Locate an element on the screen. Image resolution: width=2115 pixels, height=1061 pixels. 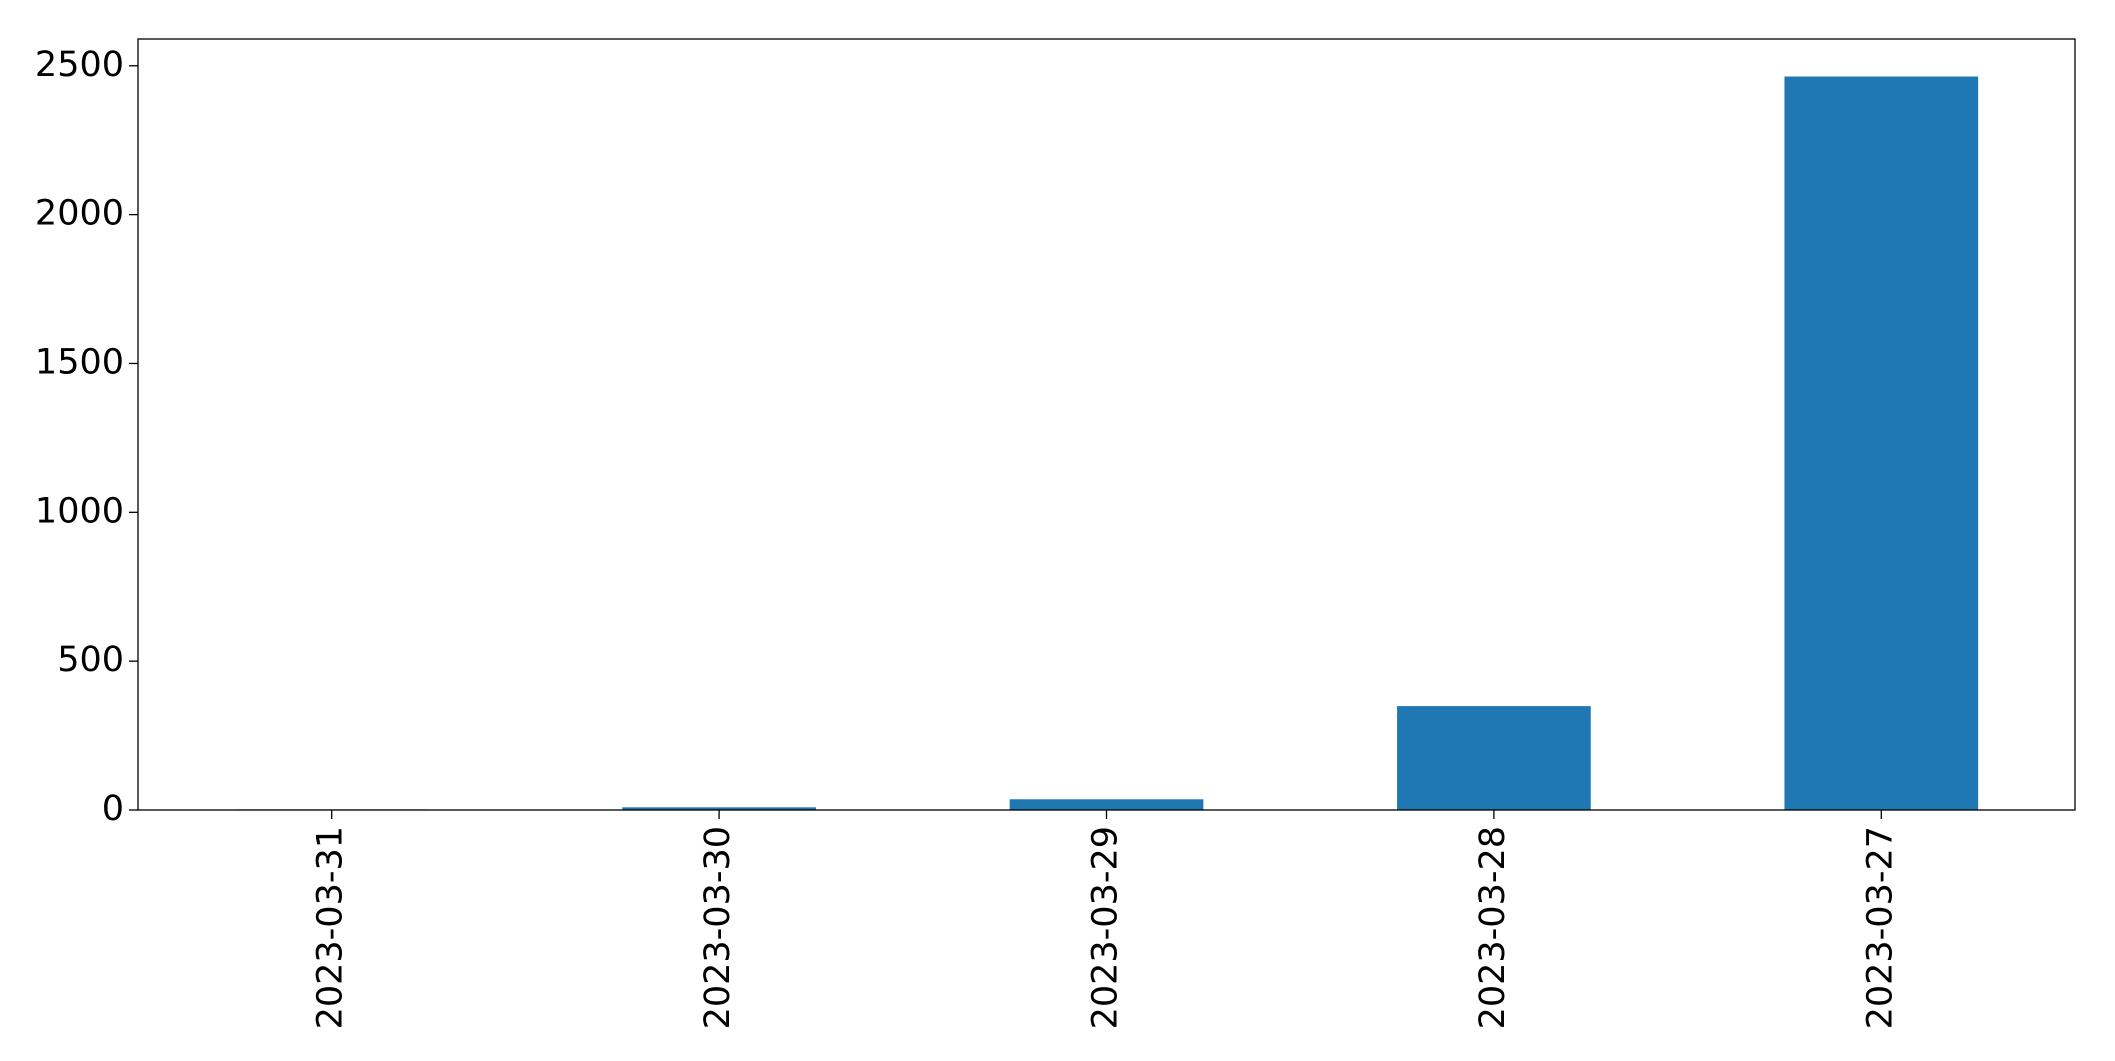
x-tick-label: 2023-03-28 is located at coordinates (1493, 927).